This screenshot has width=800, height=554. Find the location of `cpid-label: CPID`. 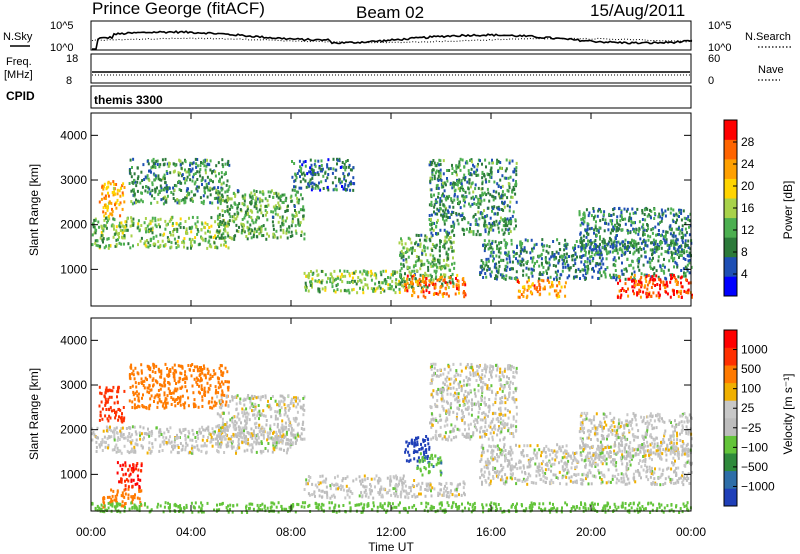

cpid-label: CPID is located at coordinates (20, 96).